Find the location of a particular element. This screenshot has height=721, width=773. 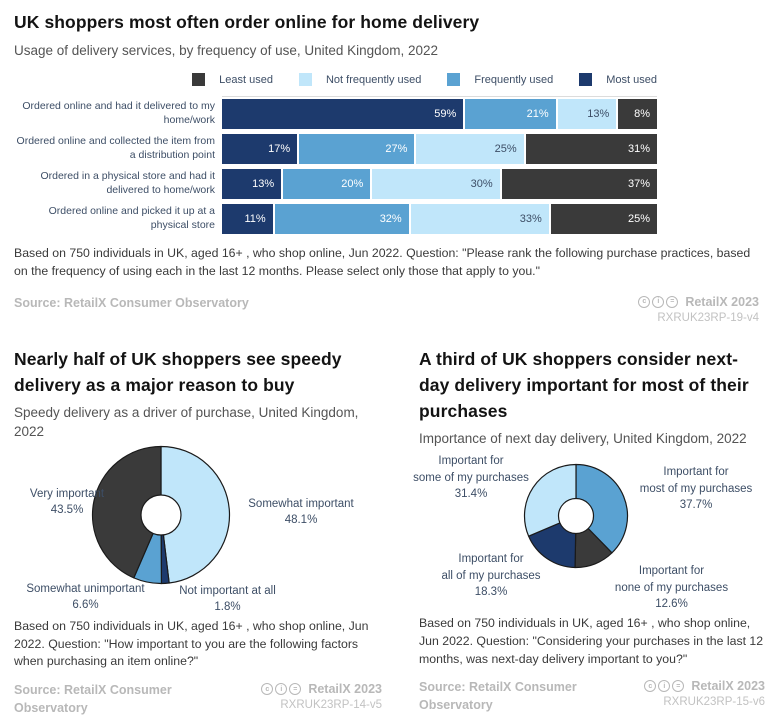

legend-item-frequently-used: Frequently used is located at coordinates (500, 79).